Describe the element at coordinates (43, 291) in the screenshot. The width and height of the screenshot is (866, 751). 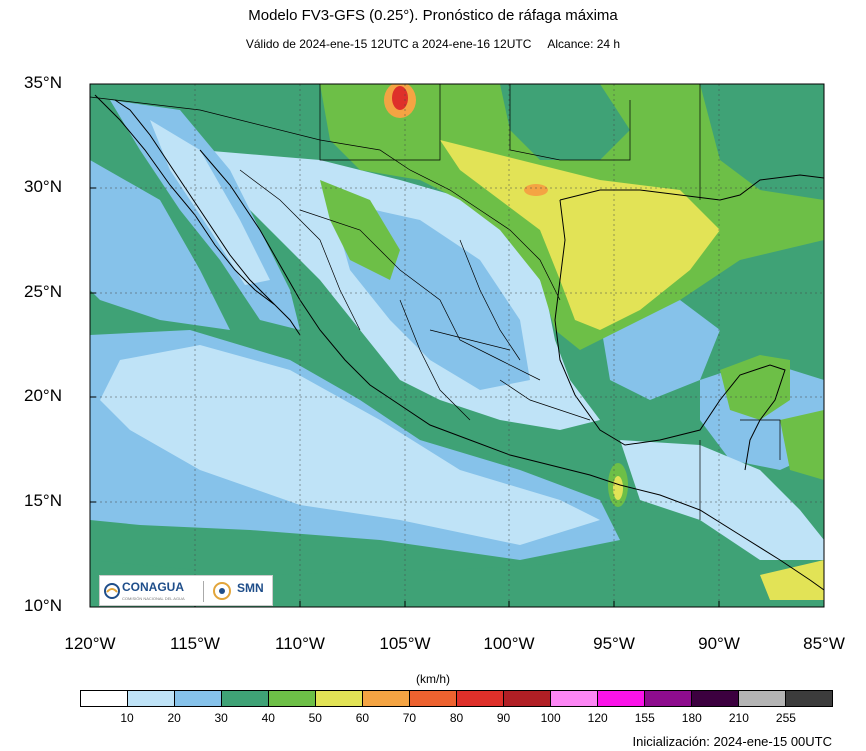
I see `lat-label-25: 25°N` at that location.